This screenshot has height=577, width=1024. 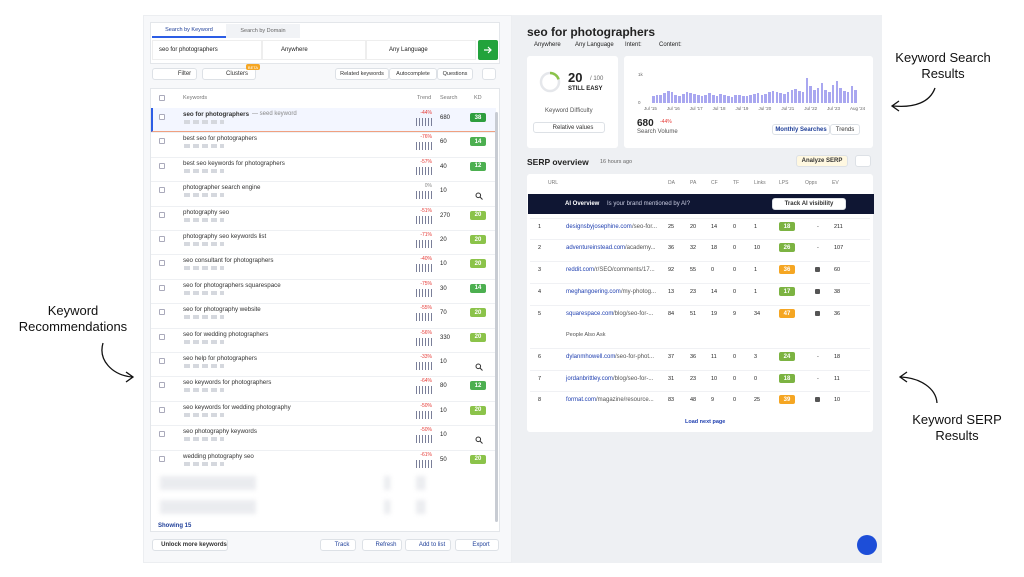 What do you see at coordinates (190, 545) in the screenshot?
I see `unlock-button: Unlock more keywords` at bounding box center [190, 545].